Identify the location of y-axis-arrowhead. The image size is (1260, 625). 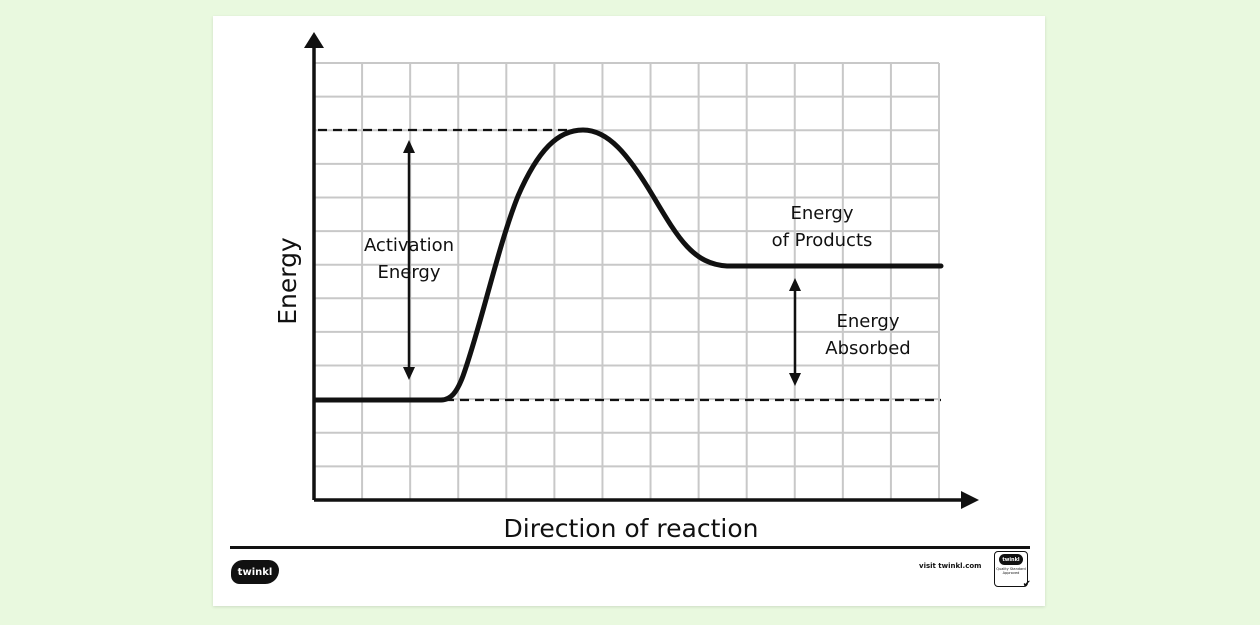
(314, 40).